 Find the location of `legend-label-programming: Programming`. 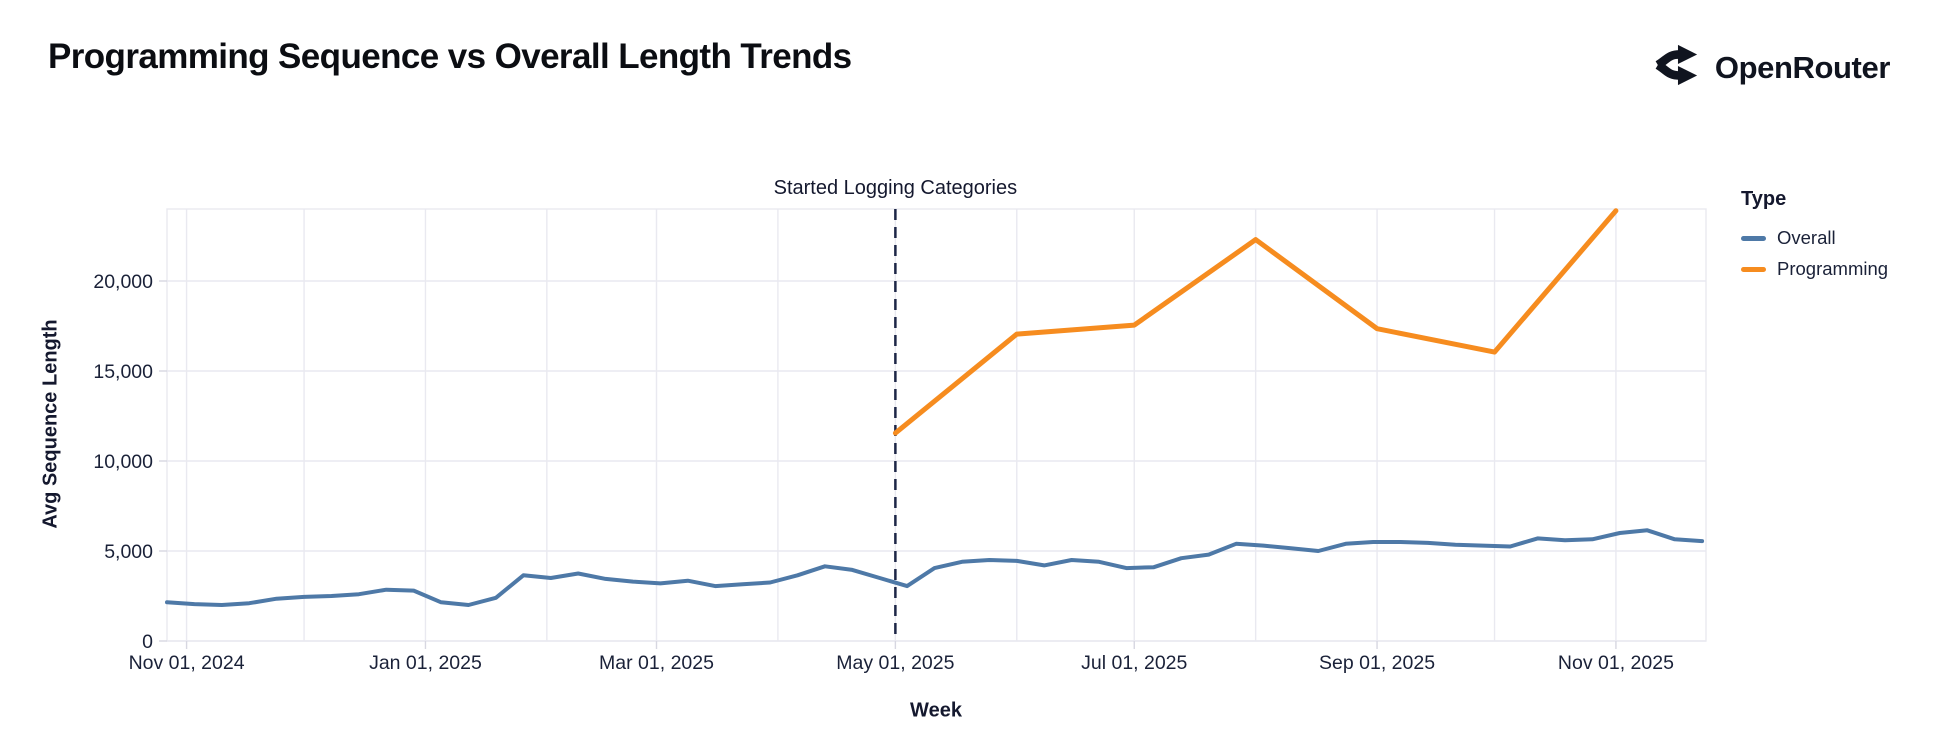

legend-label-programming: Programming is located at coordinates (1833, 268).